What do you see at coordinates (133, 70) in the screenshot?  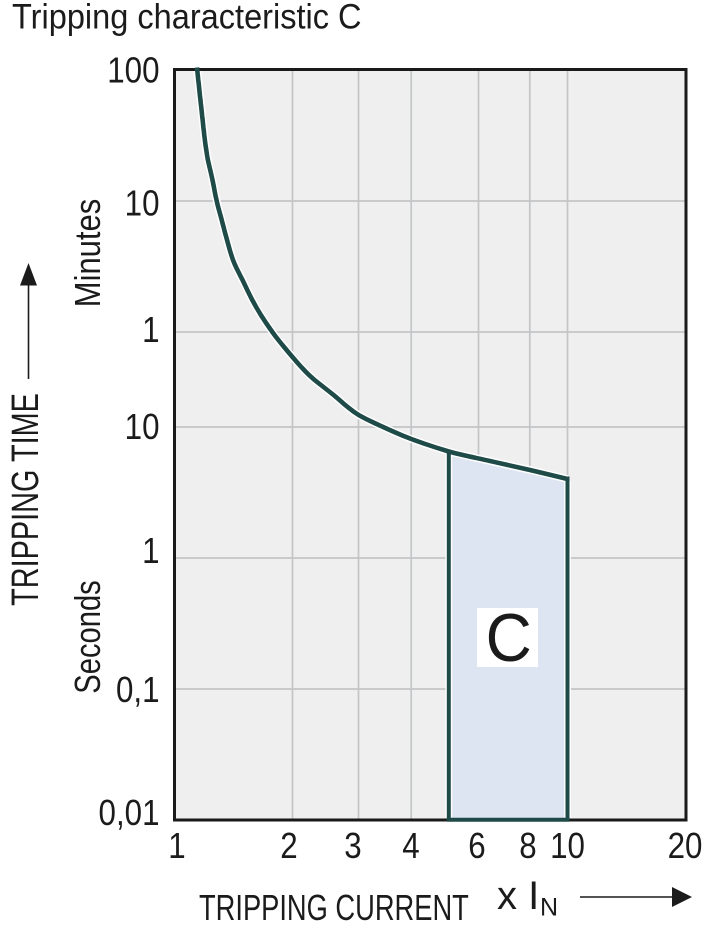 I see `svg-text: 100` at bounding box center [133, 70].